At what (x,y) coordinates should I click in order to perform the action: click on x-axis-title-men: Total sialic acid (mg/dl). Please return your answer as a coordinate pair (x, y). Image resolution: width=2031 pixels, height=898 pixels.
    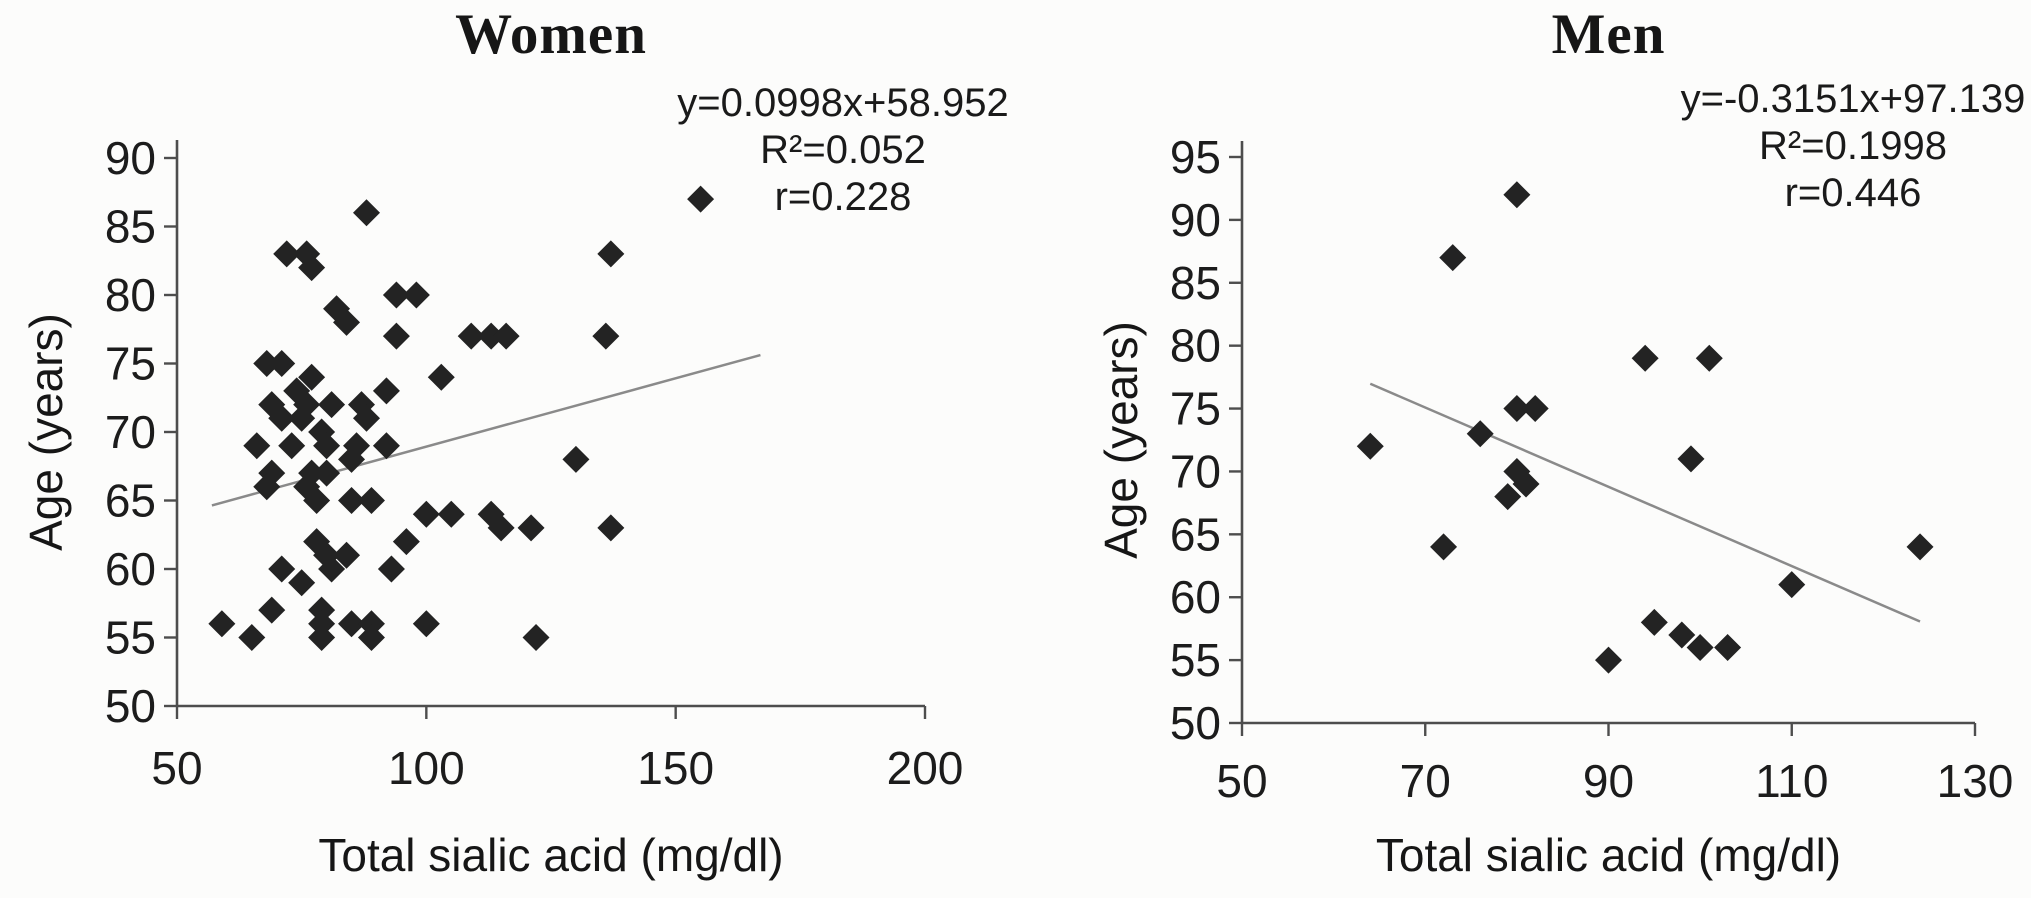
    Looking at the image, I should click on (1608, 855).